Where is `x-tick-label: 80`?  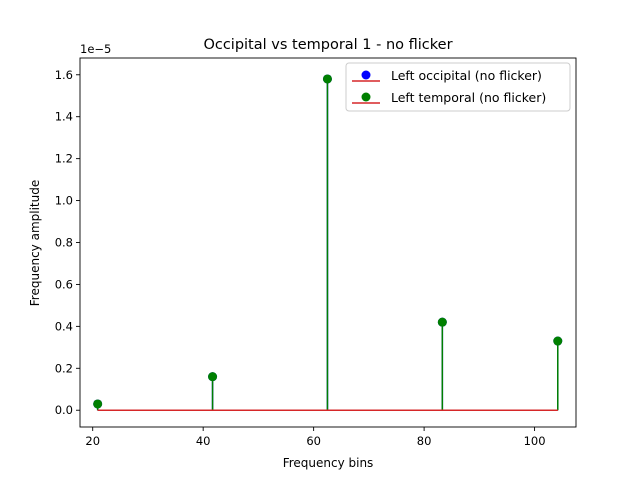
x-tick-label: 80 is located at coordinates (424, 441).